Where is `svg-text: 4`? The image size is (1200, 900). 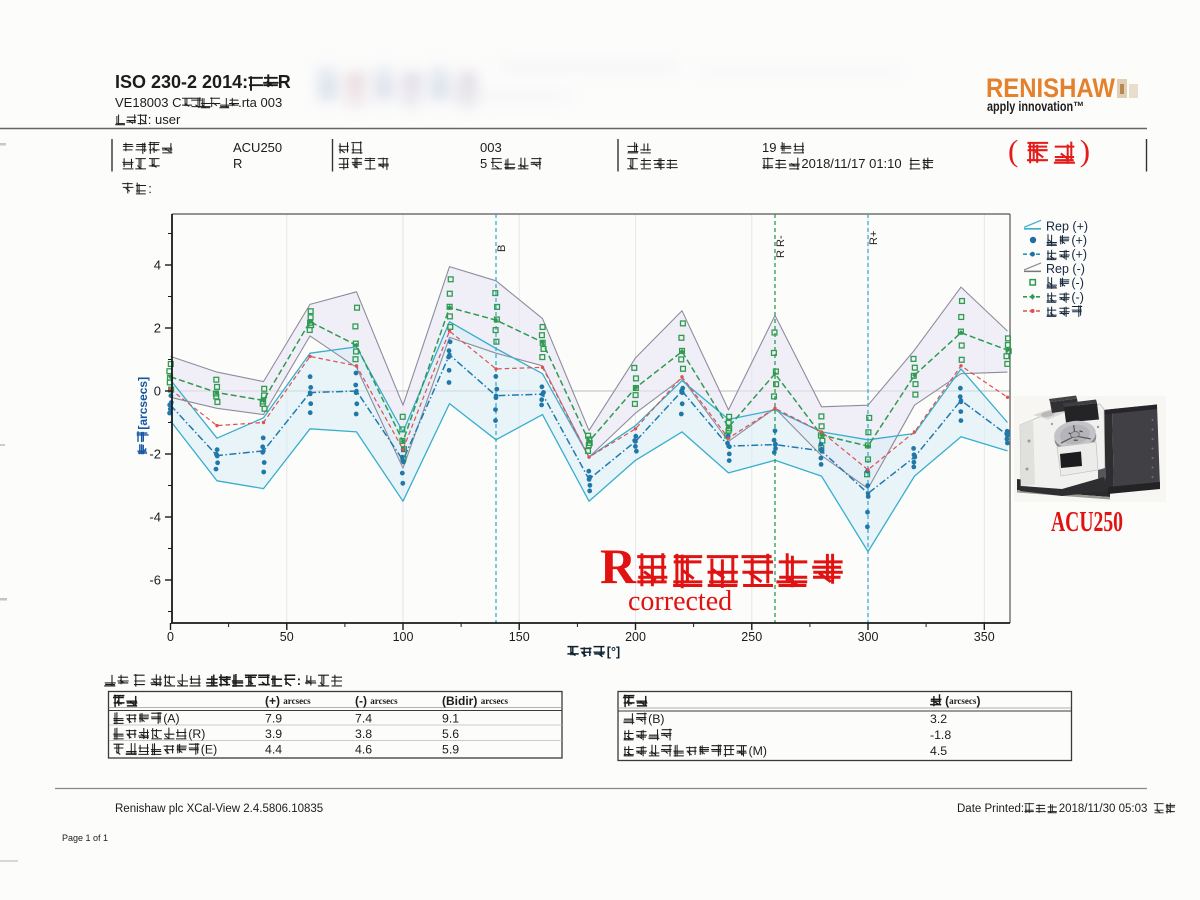 svg-text: 4 is located at coordinates (157, 265).